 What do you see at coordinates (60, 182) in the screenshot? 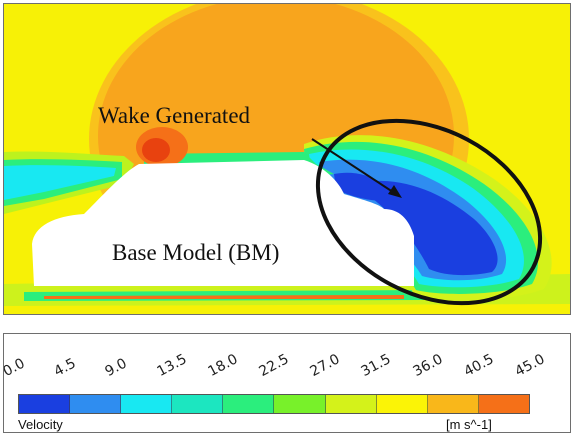
I see `upstream-cyan-band` at bounding box center [60, 182].